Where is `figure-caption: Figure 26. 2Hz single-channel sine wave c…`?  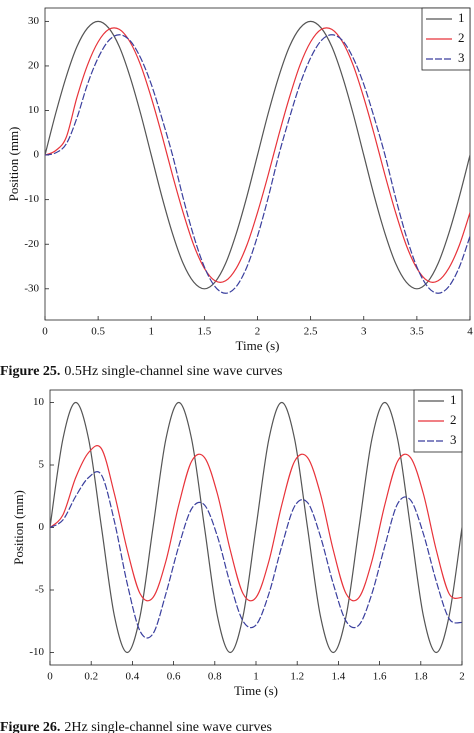
figure-caption: Figure 26. 2Hz single-channel sine wave c… is located at coordinates (136, 726).